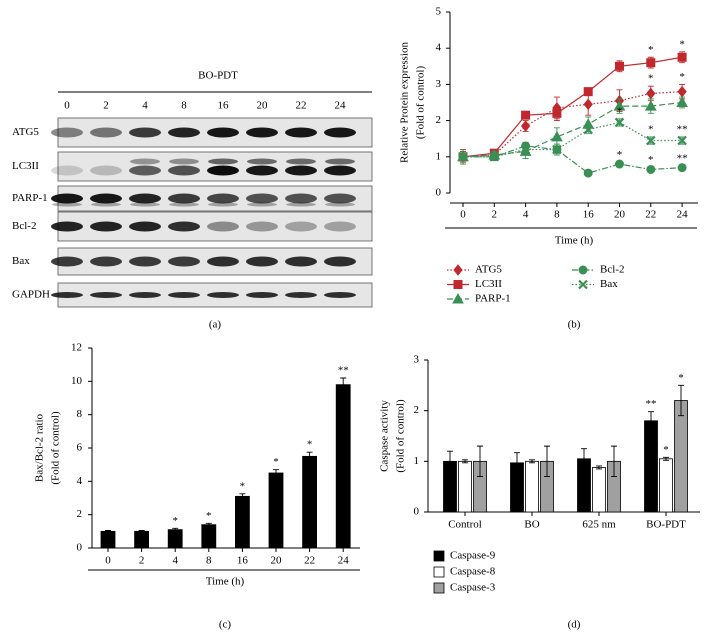 The image size is (712, 641). I want to click on legend-label: PARP-1, so click(493, 299).